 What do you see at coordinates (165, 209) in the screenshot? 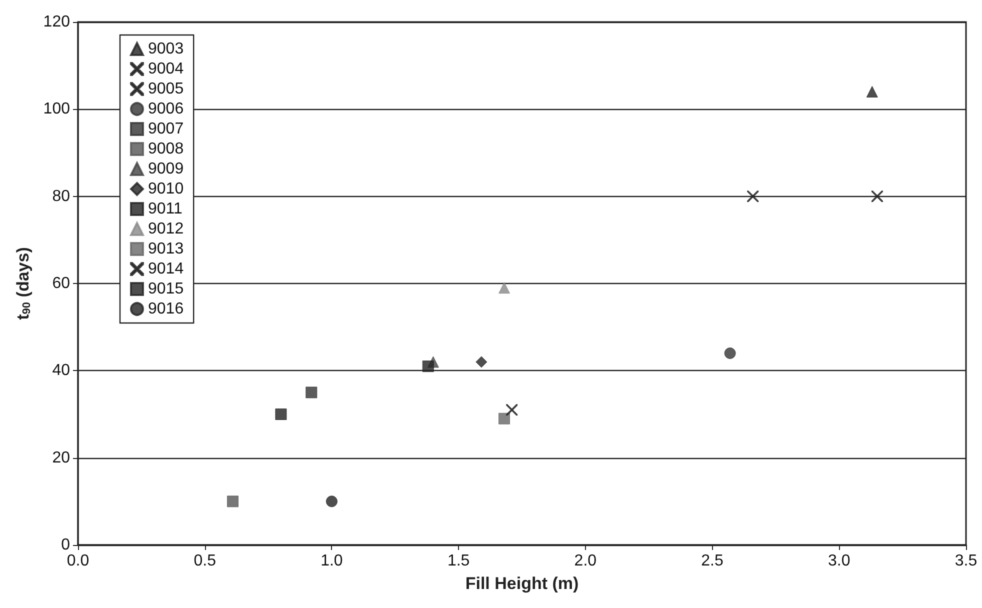
I see `legend-label: 9011` at bounding box center [165, 209].